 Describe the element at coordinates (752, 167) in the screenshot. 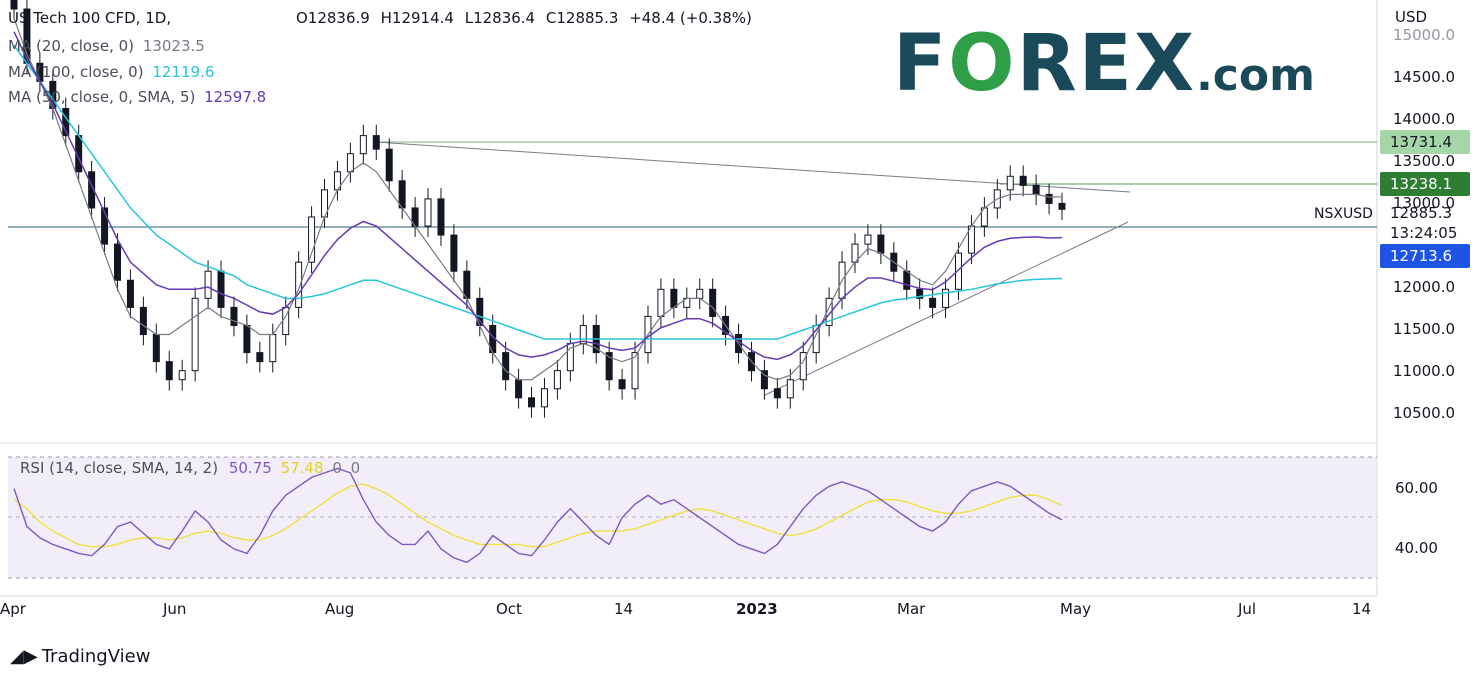

I see `resistance-trendline` at that location.